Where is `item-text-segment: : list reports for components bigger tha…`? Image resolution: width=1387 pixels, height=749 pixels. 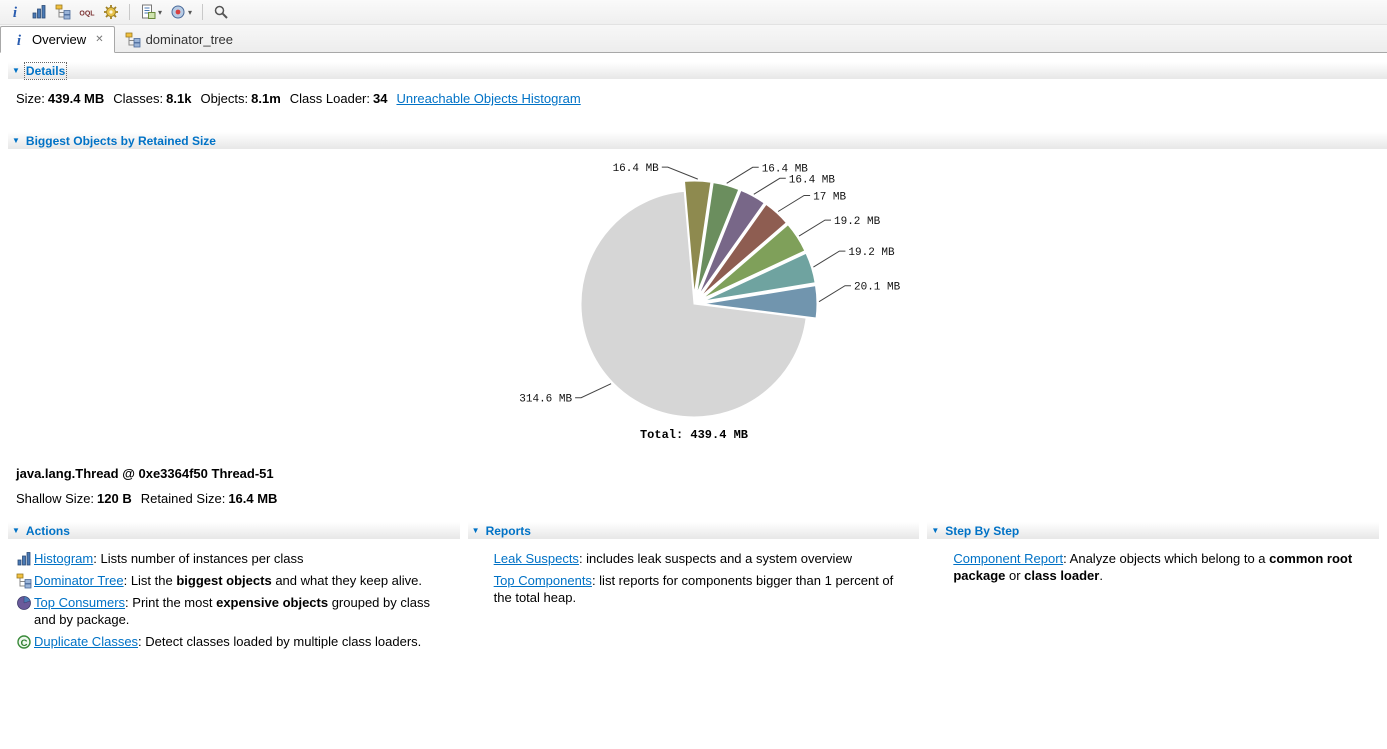
item-text-segment: : list reports for components bigger tha… is located at coordinates (693, 589).